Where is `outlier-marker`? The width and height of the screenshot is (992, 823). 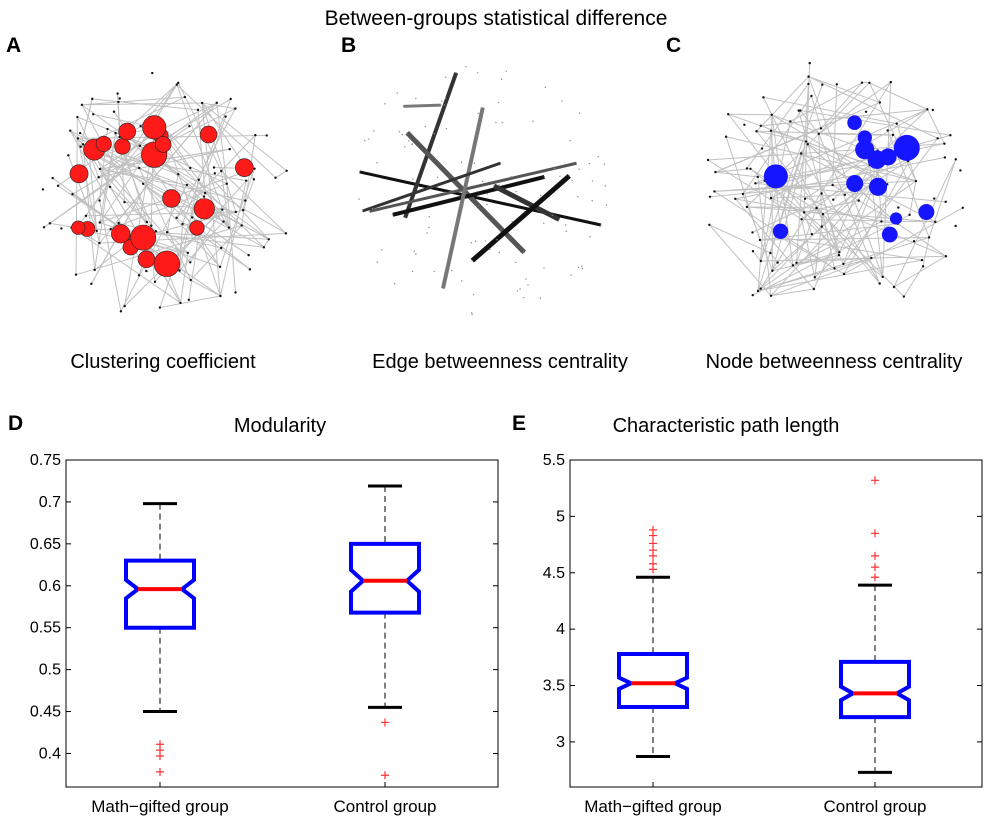
outlier-marker is located at coordinates (653, 555).